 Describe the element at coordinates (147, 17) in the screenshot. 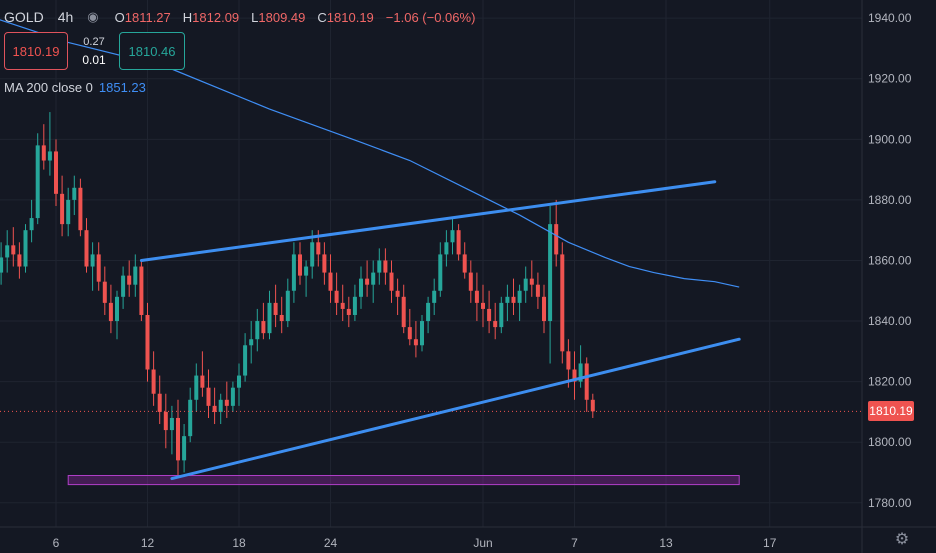

I see `open-value: 1811.27` at that location.